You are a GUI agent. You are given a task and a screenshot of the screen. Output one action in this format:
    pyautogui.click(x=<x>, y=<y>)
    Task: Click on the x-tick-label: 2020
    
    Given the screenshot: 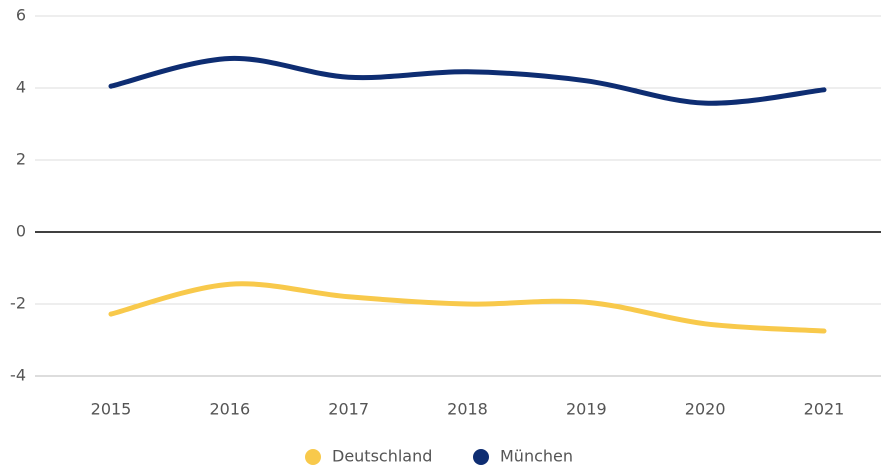 What is the action you would take?
    pyautogui.click(x=705, y=409)
    